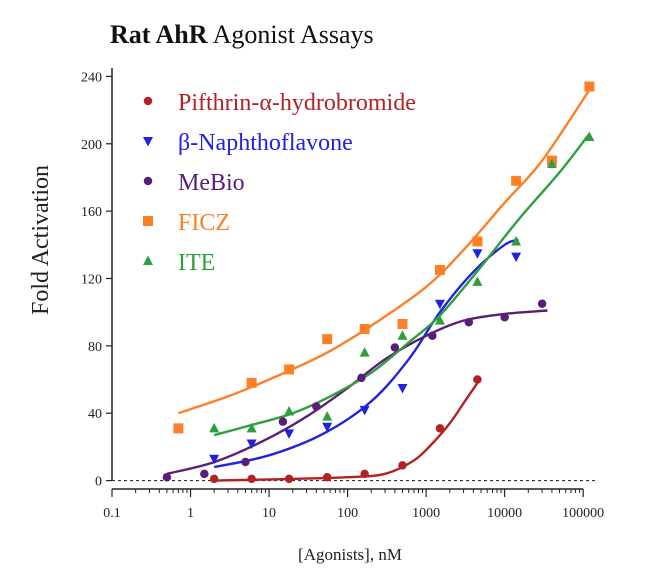 This screenshot has width=650, height=579. Describe the element at coordinates (504, 513) in the screenshot. I see `x-tick-label: 10000` at that location.